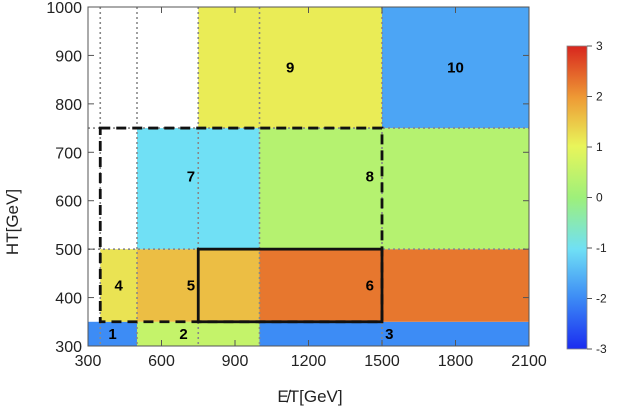  I want to click on bin-label: 9, so click(290, 68).